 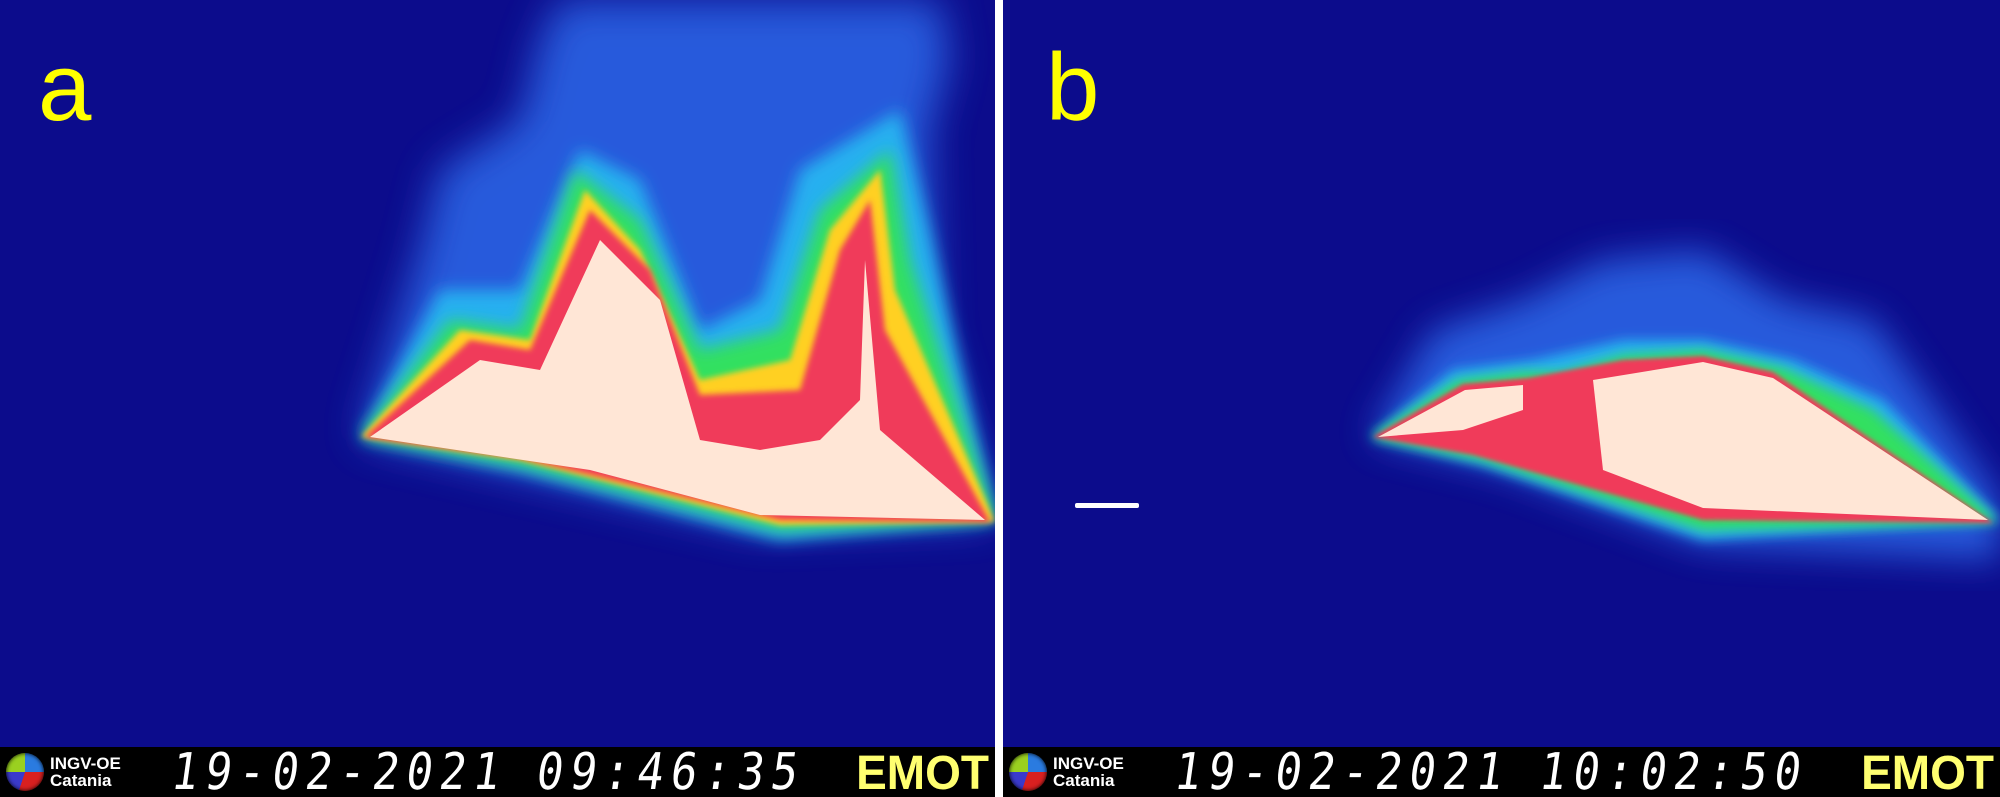 What do you see at coordinates (65, 87) in the screenshot?
I see `panel-label: a` at bounding box center [65, 87].